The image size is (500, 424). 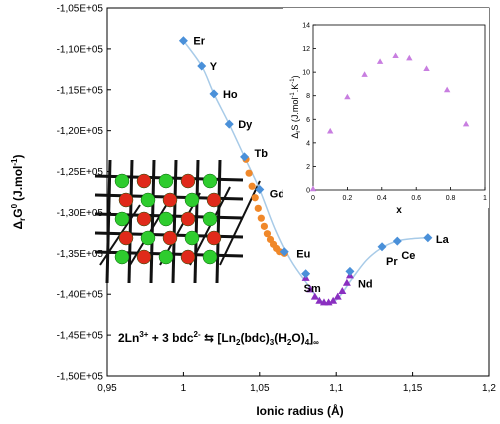 What do you see at coordinates (80, 49) in the screenshot?
I see `main-y-tick-label: -1,10E+05` at bounding box center [80, 49].